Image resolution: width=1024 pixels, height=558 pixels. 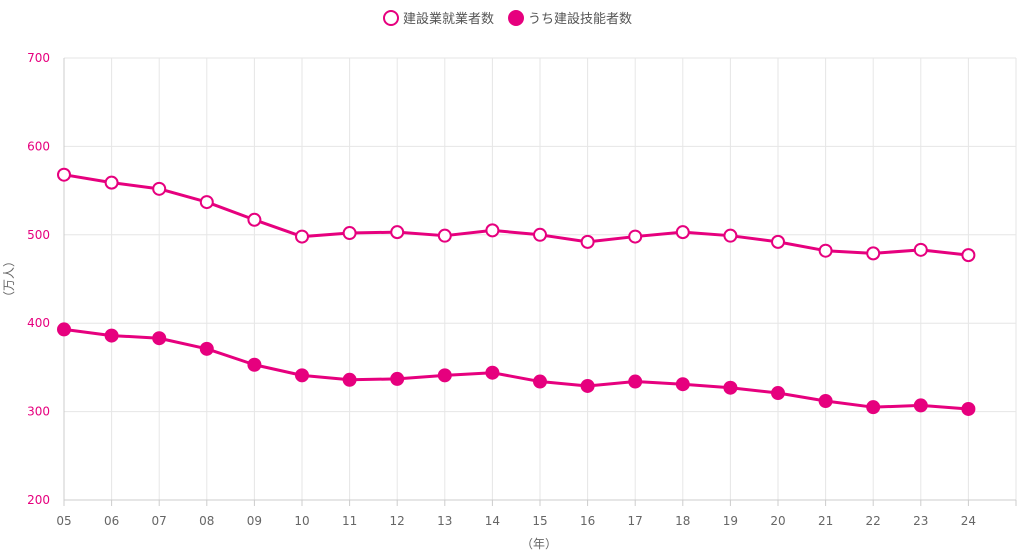 What do you see at coordinates (580, 19) in the screenshot?
I see `legend-label: うち建設技能者数` at bounding box center [580, 19].